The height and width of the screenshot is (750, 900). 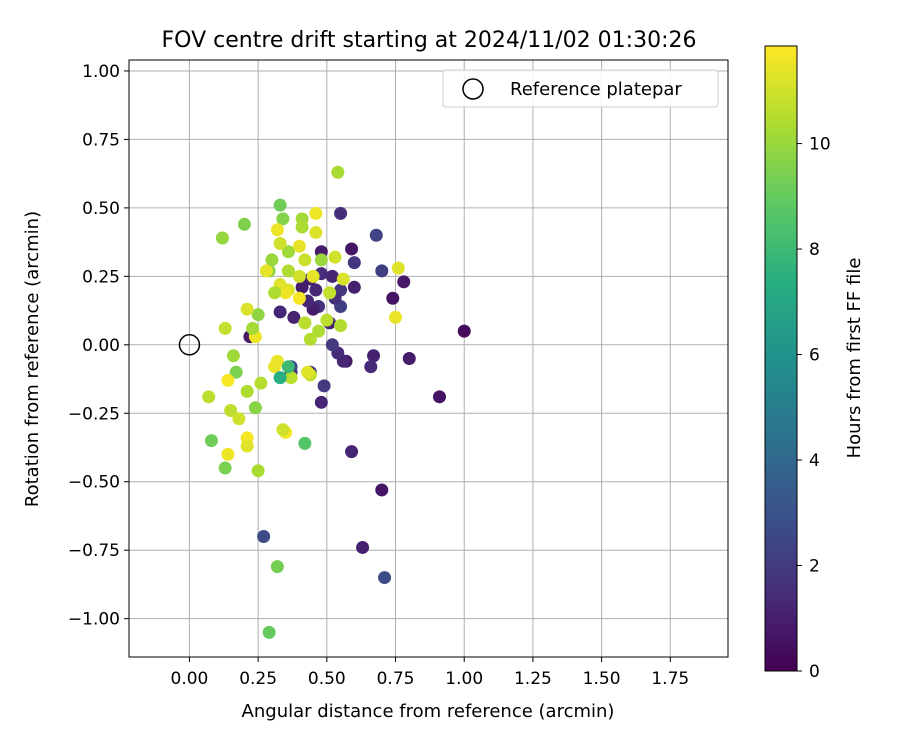 I want to click on legend: Reference platepar, so click(x=580, y=88).